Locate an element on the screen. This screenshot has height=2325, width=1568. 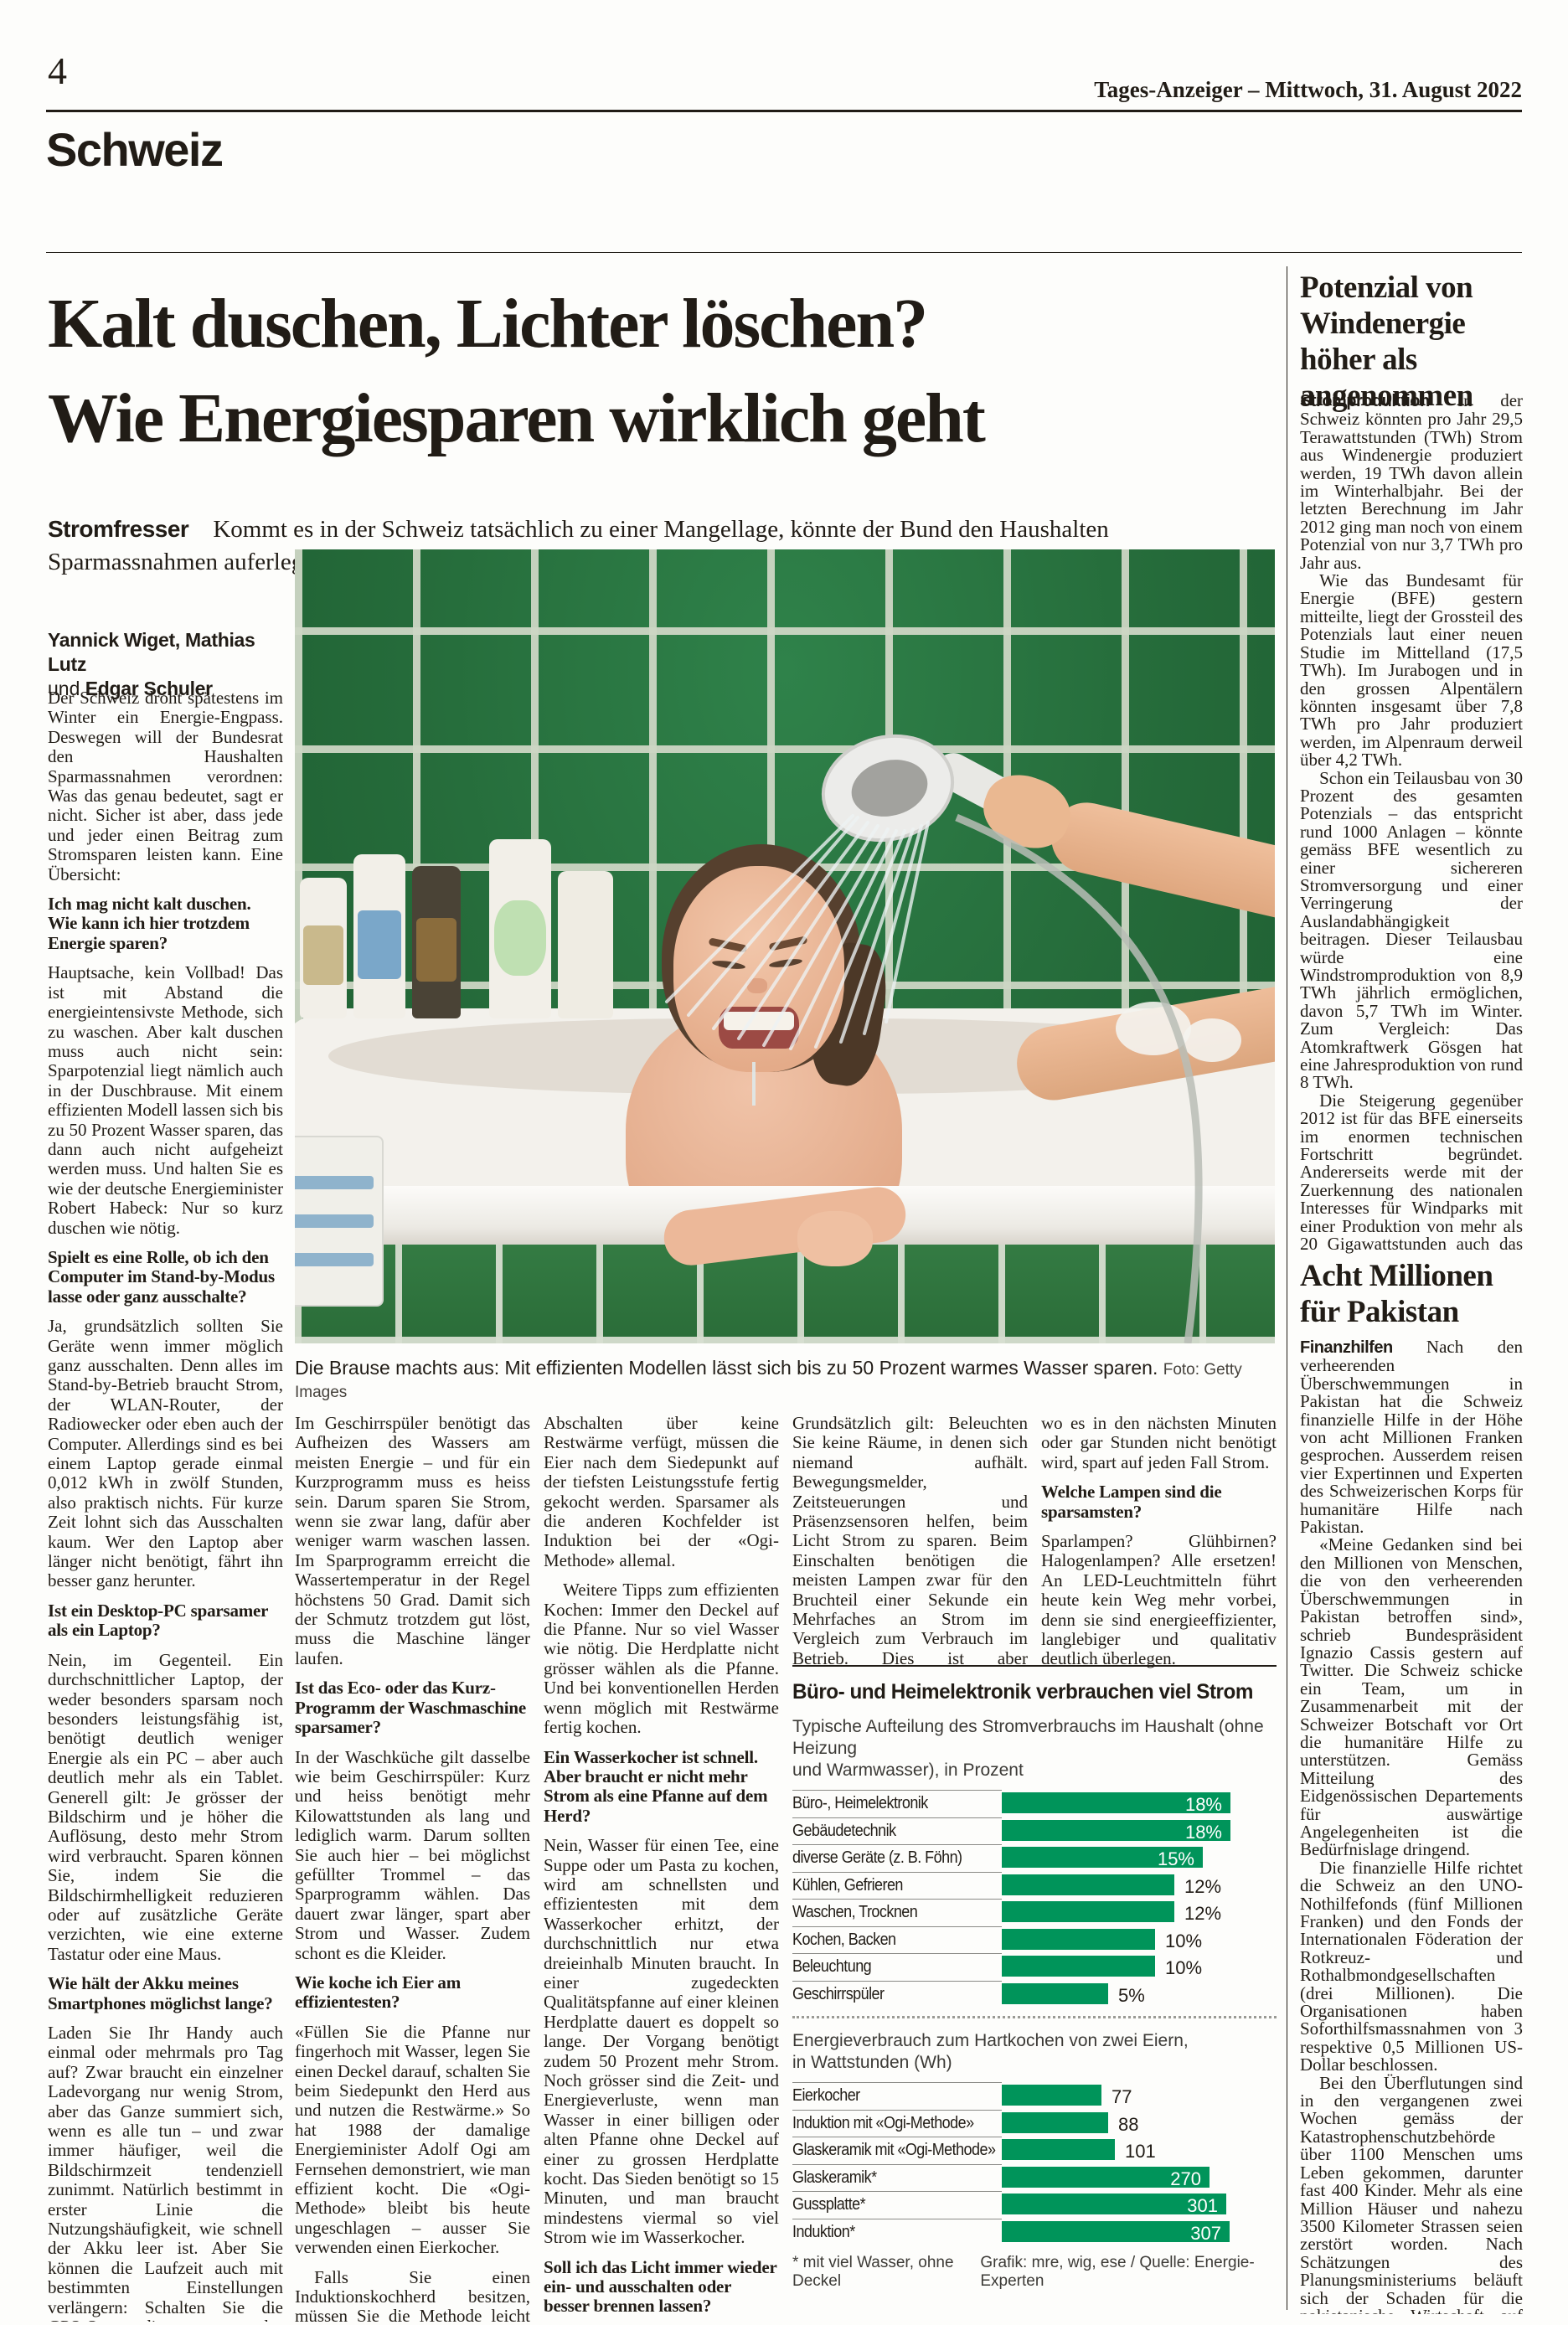
bar-value-label: 77 is located at coordinates (1122, 2097).